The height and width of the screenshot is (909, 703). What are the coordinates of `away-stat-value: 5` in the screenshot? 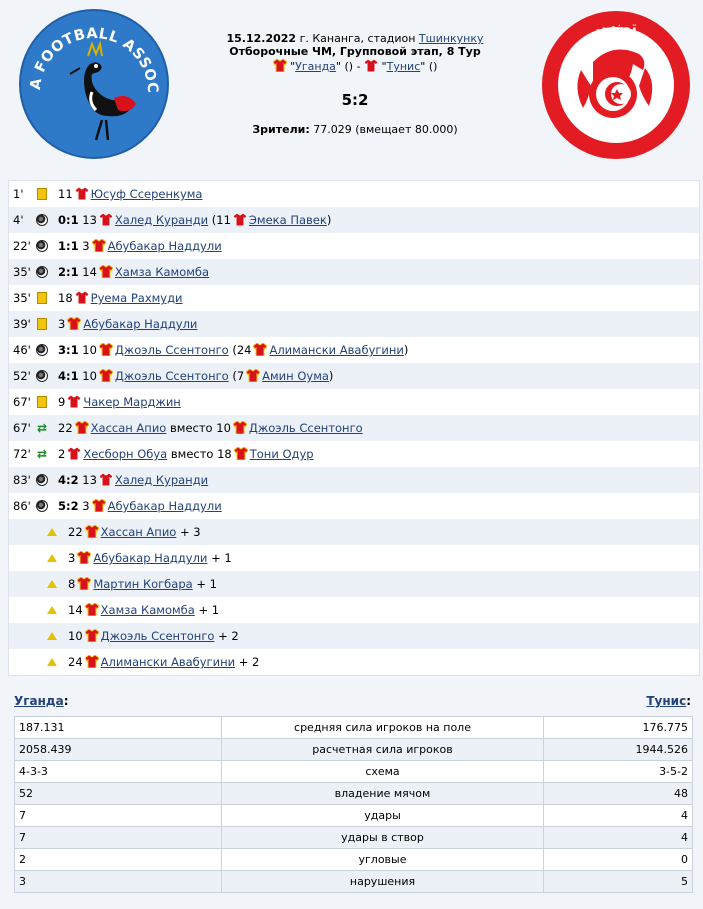 It's located at (618, 881).